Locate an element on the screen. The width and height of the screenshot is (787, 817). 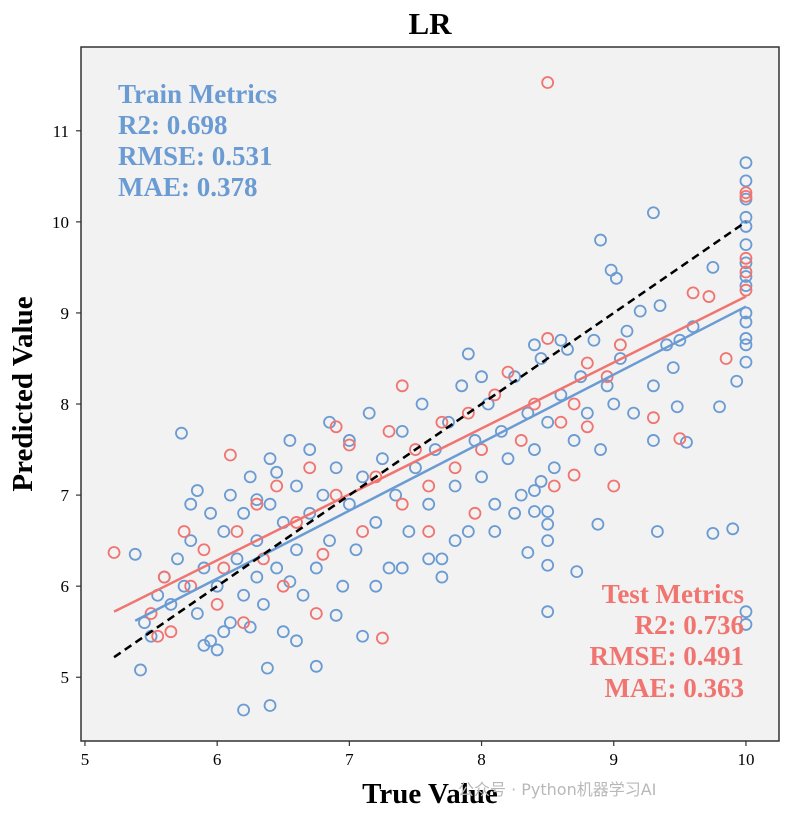
train-r2: R2: 0.698 is located at coordinates (173, 125).